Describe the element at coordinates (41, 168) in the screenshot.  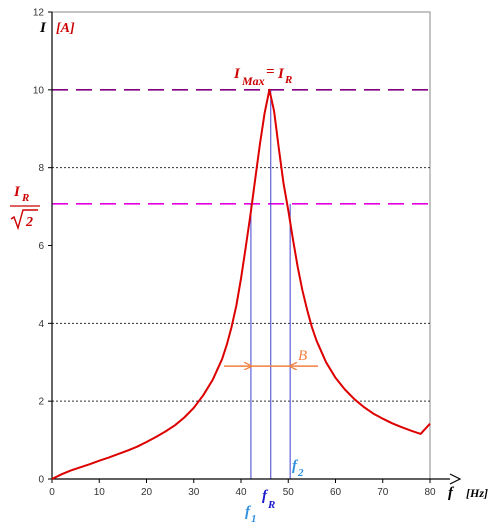
I see `y-tick-label: 8` at that location.